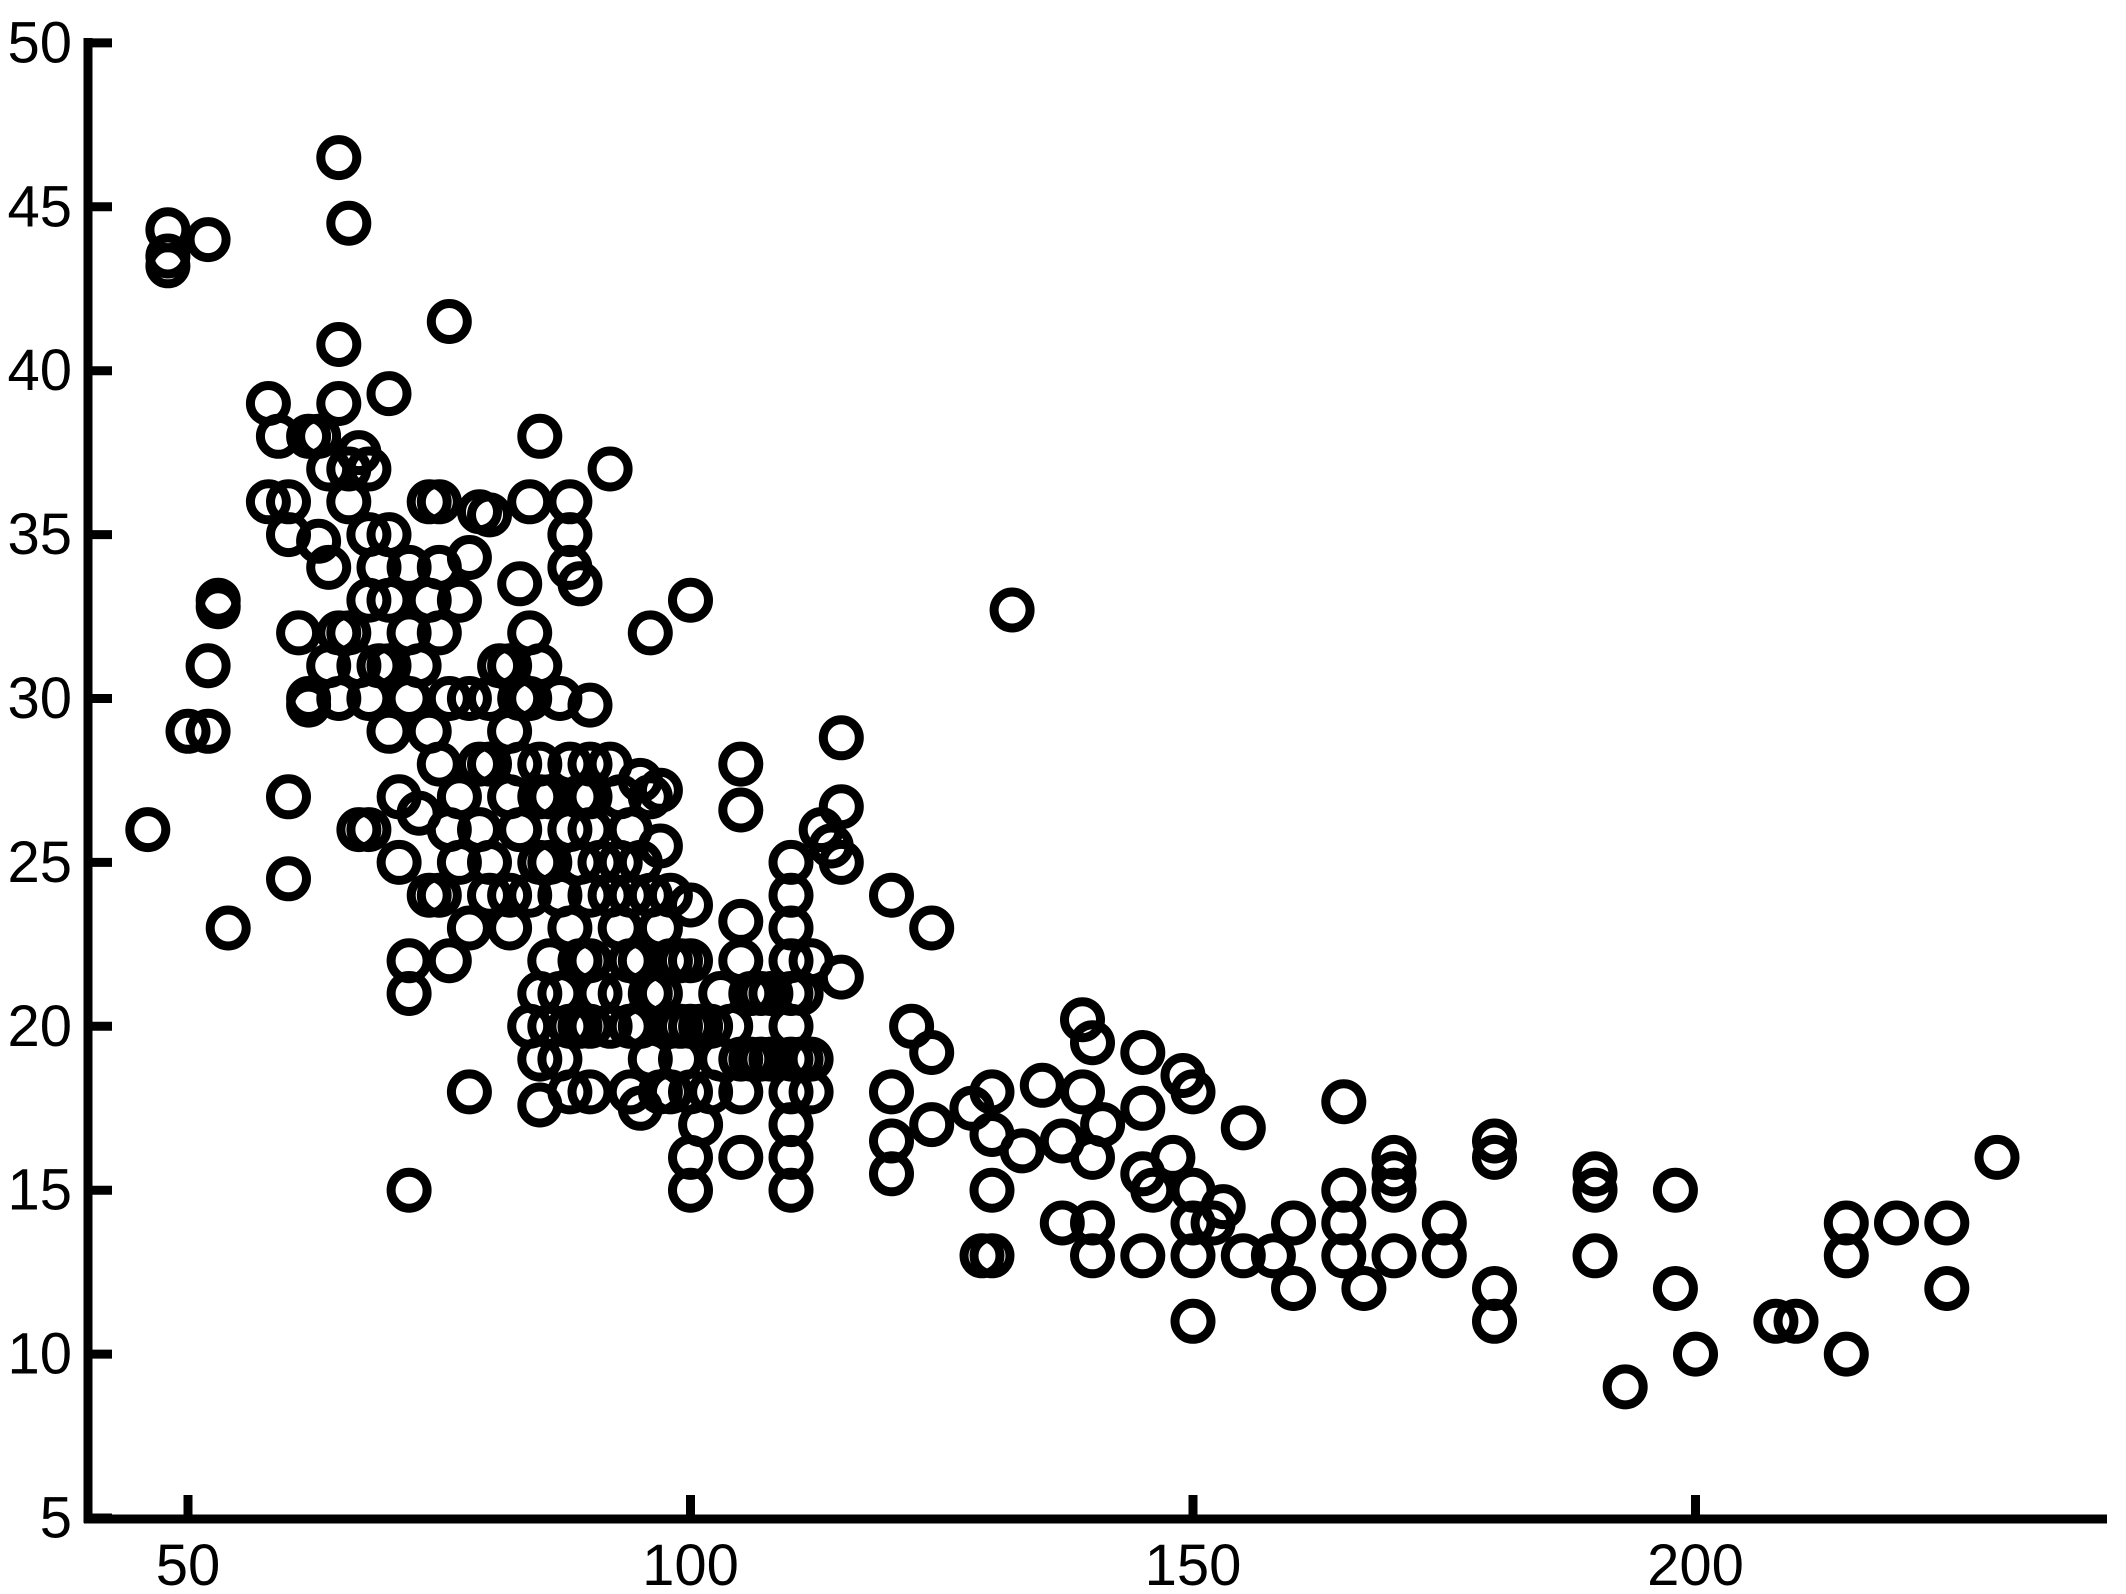 Image resolution: width=2126 pixels, height=1594 pixels. Describe the element at coordinates (39, 534) in the screenshot. I see `y-tick-label-35: 35` at that location.